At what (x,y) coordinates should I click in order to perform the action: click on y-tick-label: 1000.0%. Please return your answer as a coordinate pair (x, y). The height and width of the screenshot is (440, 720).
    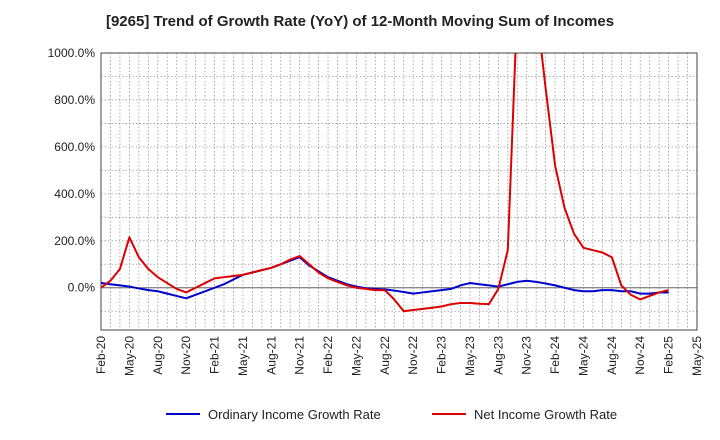
    Looking at the image, I should click on (72, 53).